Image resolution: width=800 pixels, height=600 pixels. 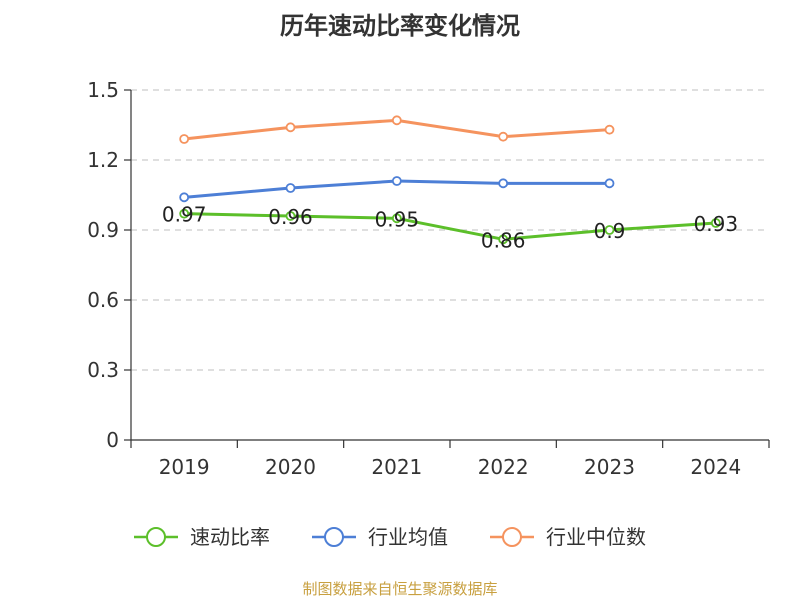 What do you see at coordinates (103, 300) in the screenshot?
I see `y-tick-label: 0.6` at bounding box center [103, 300].